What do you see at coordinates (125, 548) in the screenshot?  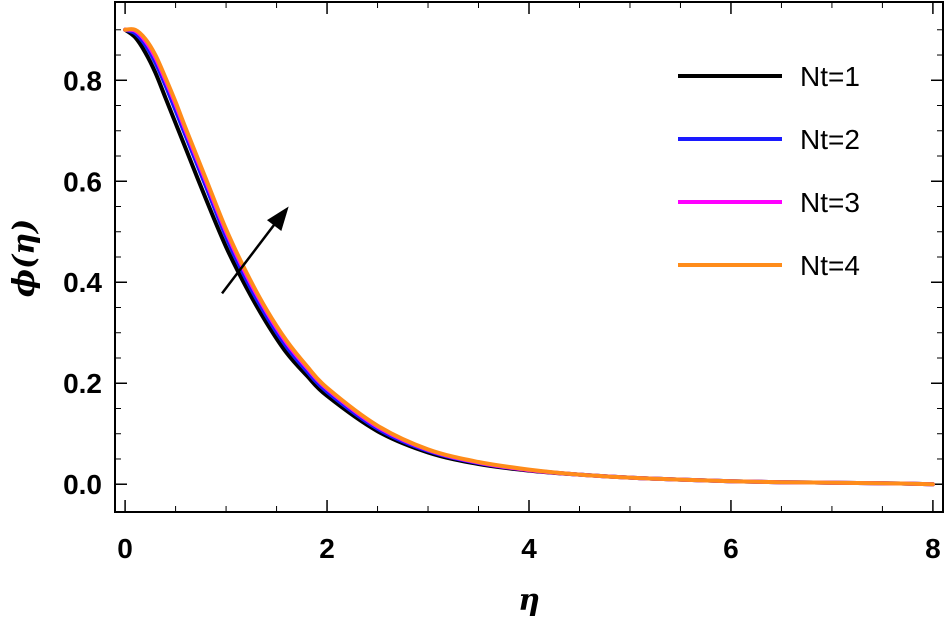 I see `x-tick-label: 0` at bounding box center [125, 548].